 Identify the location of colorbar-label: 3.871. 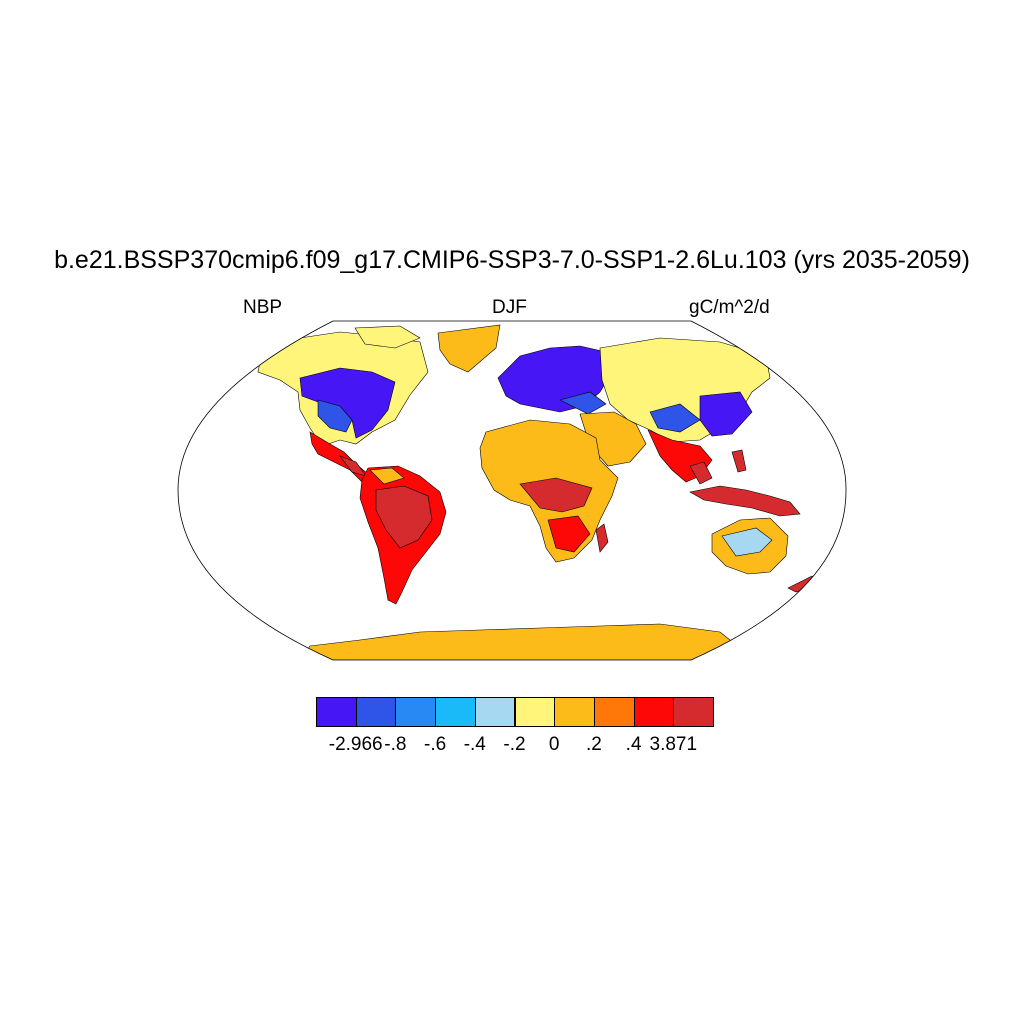
(673, 744).